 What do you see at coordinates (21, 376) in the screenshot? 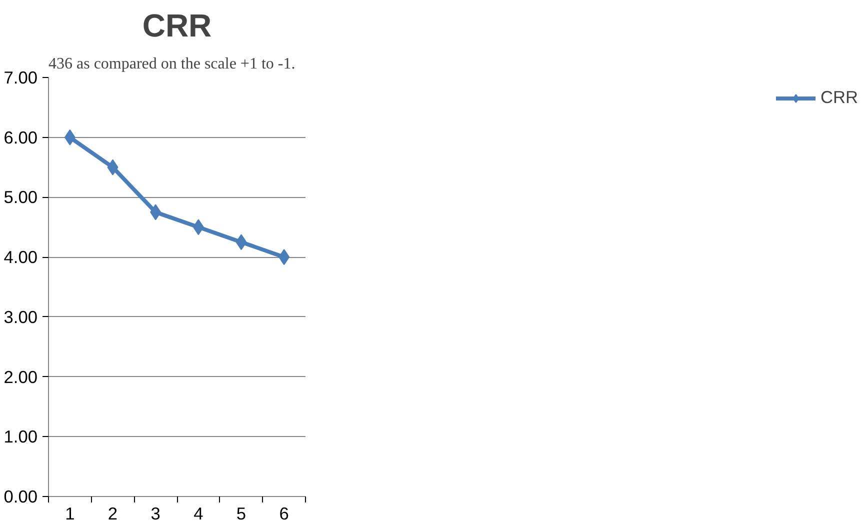
I see `y-tick-label: 2.00` at bounding box center [21, 376].